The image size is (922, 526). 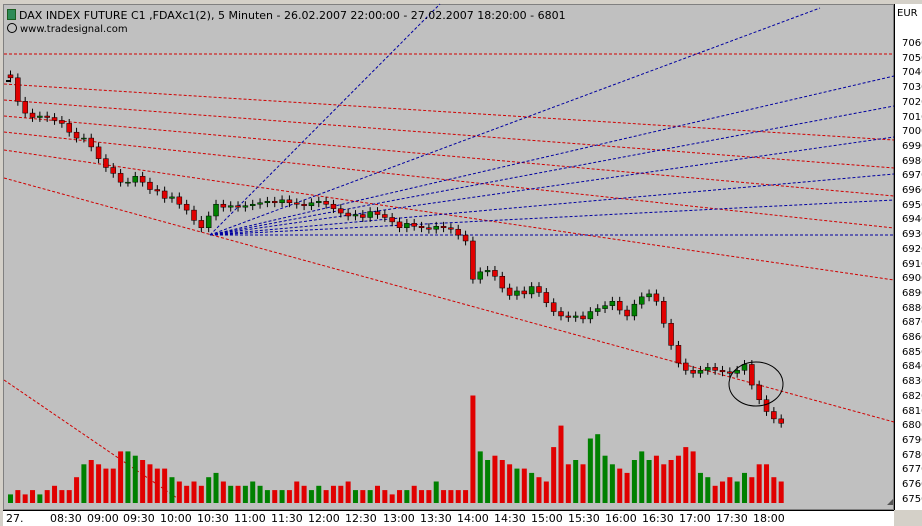 I want to click on price-tick-label: 6810, so click(x=912, y=411).